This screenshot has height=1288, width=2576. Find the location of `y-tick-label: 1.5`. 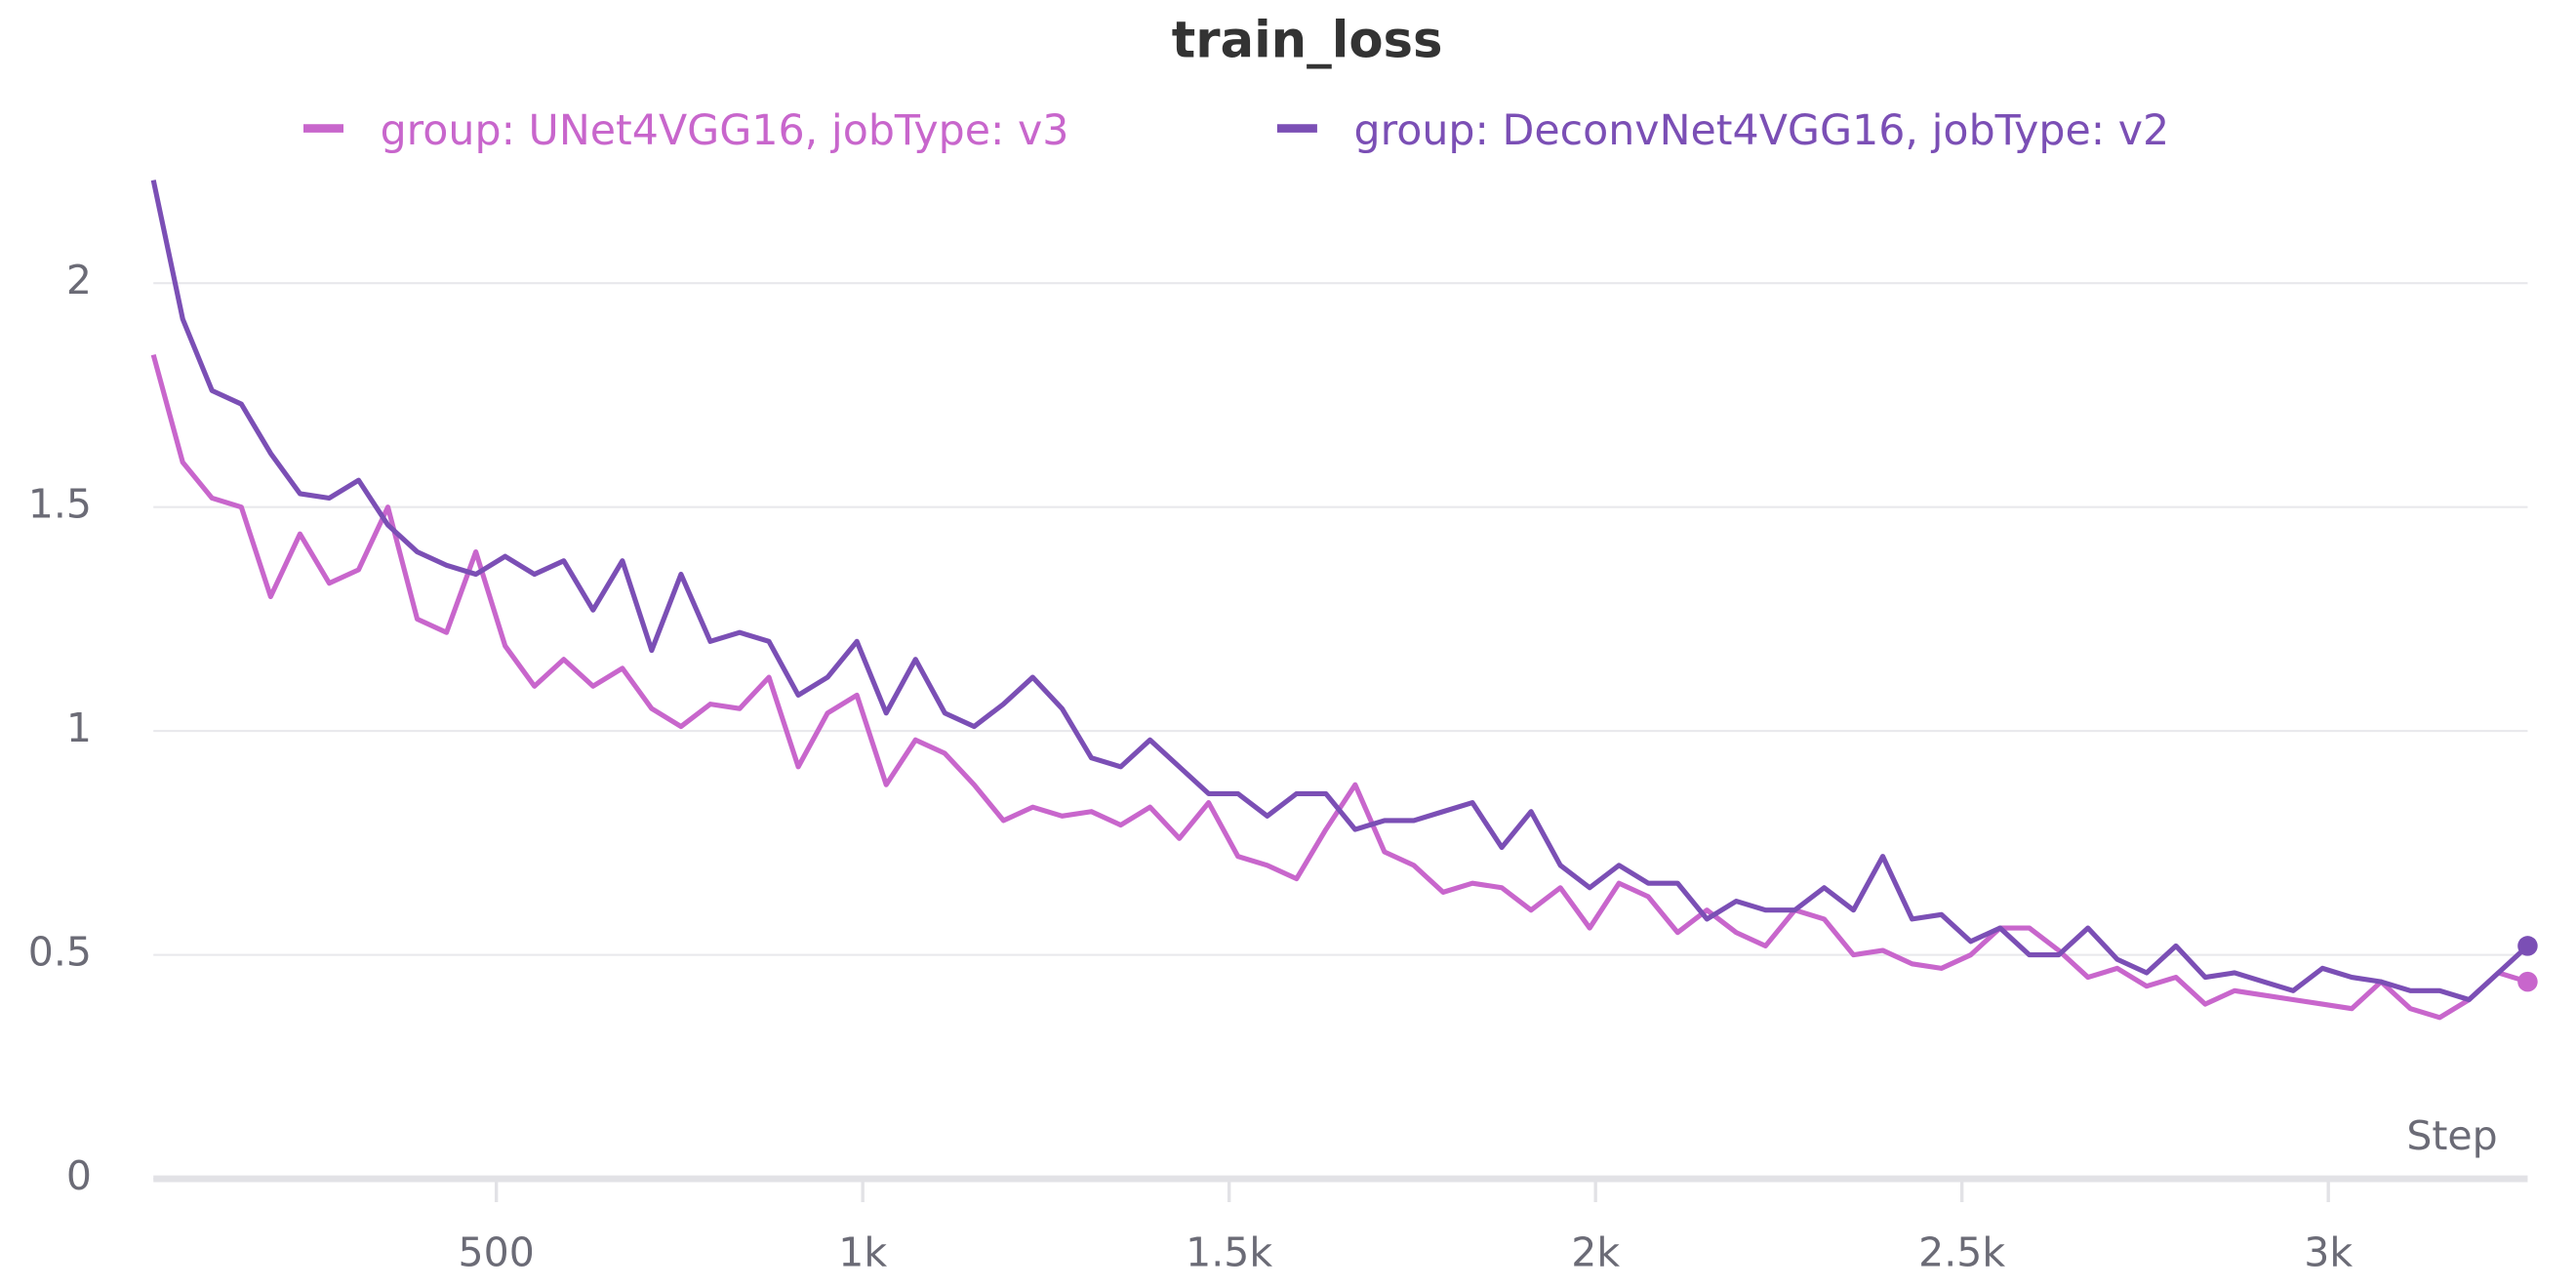

y-tick-label: 1.5 is located at coordinates (60, 504).